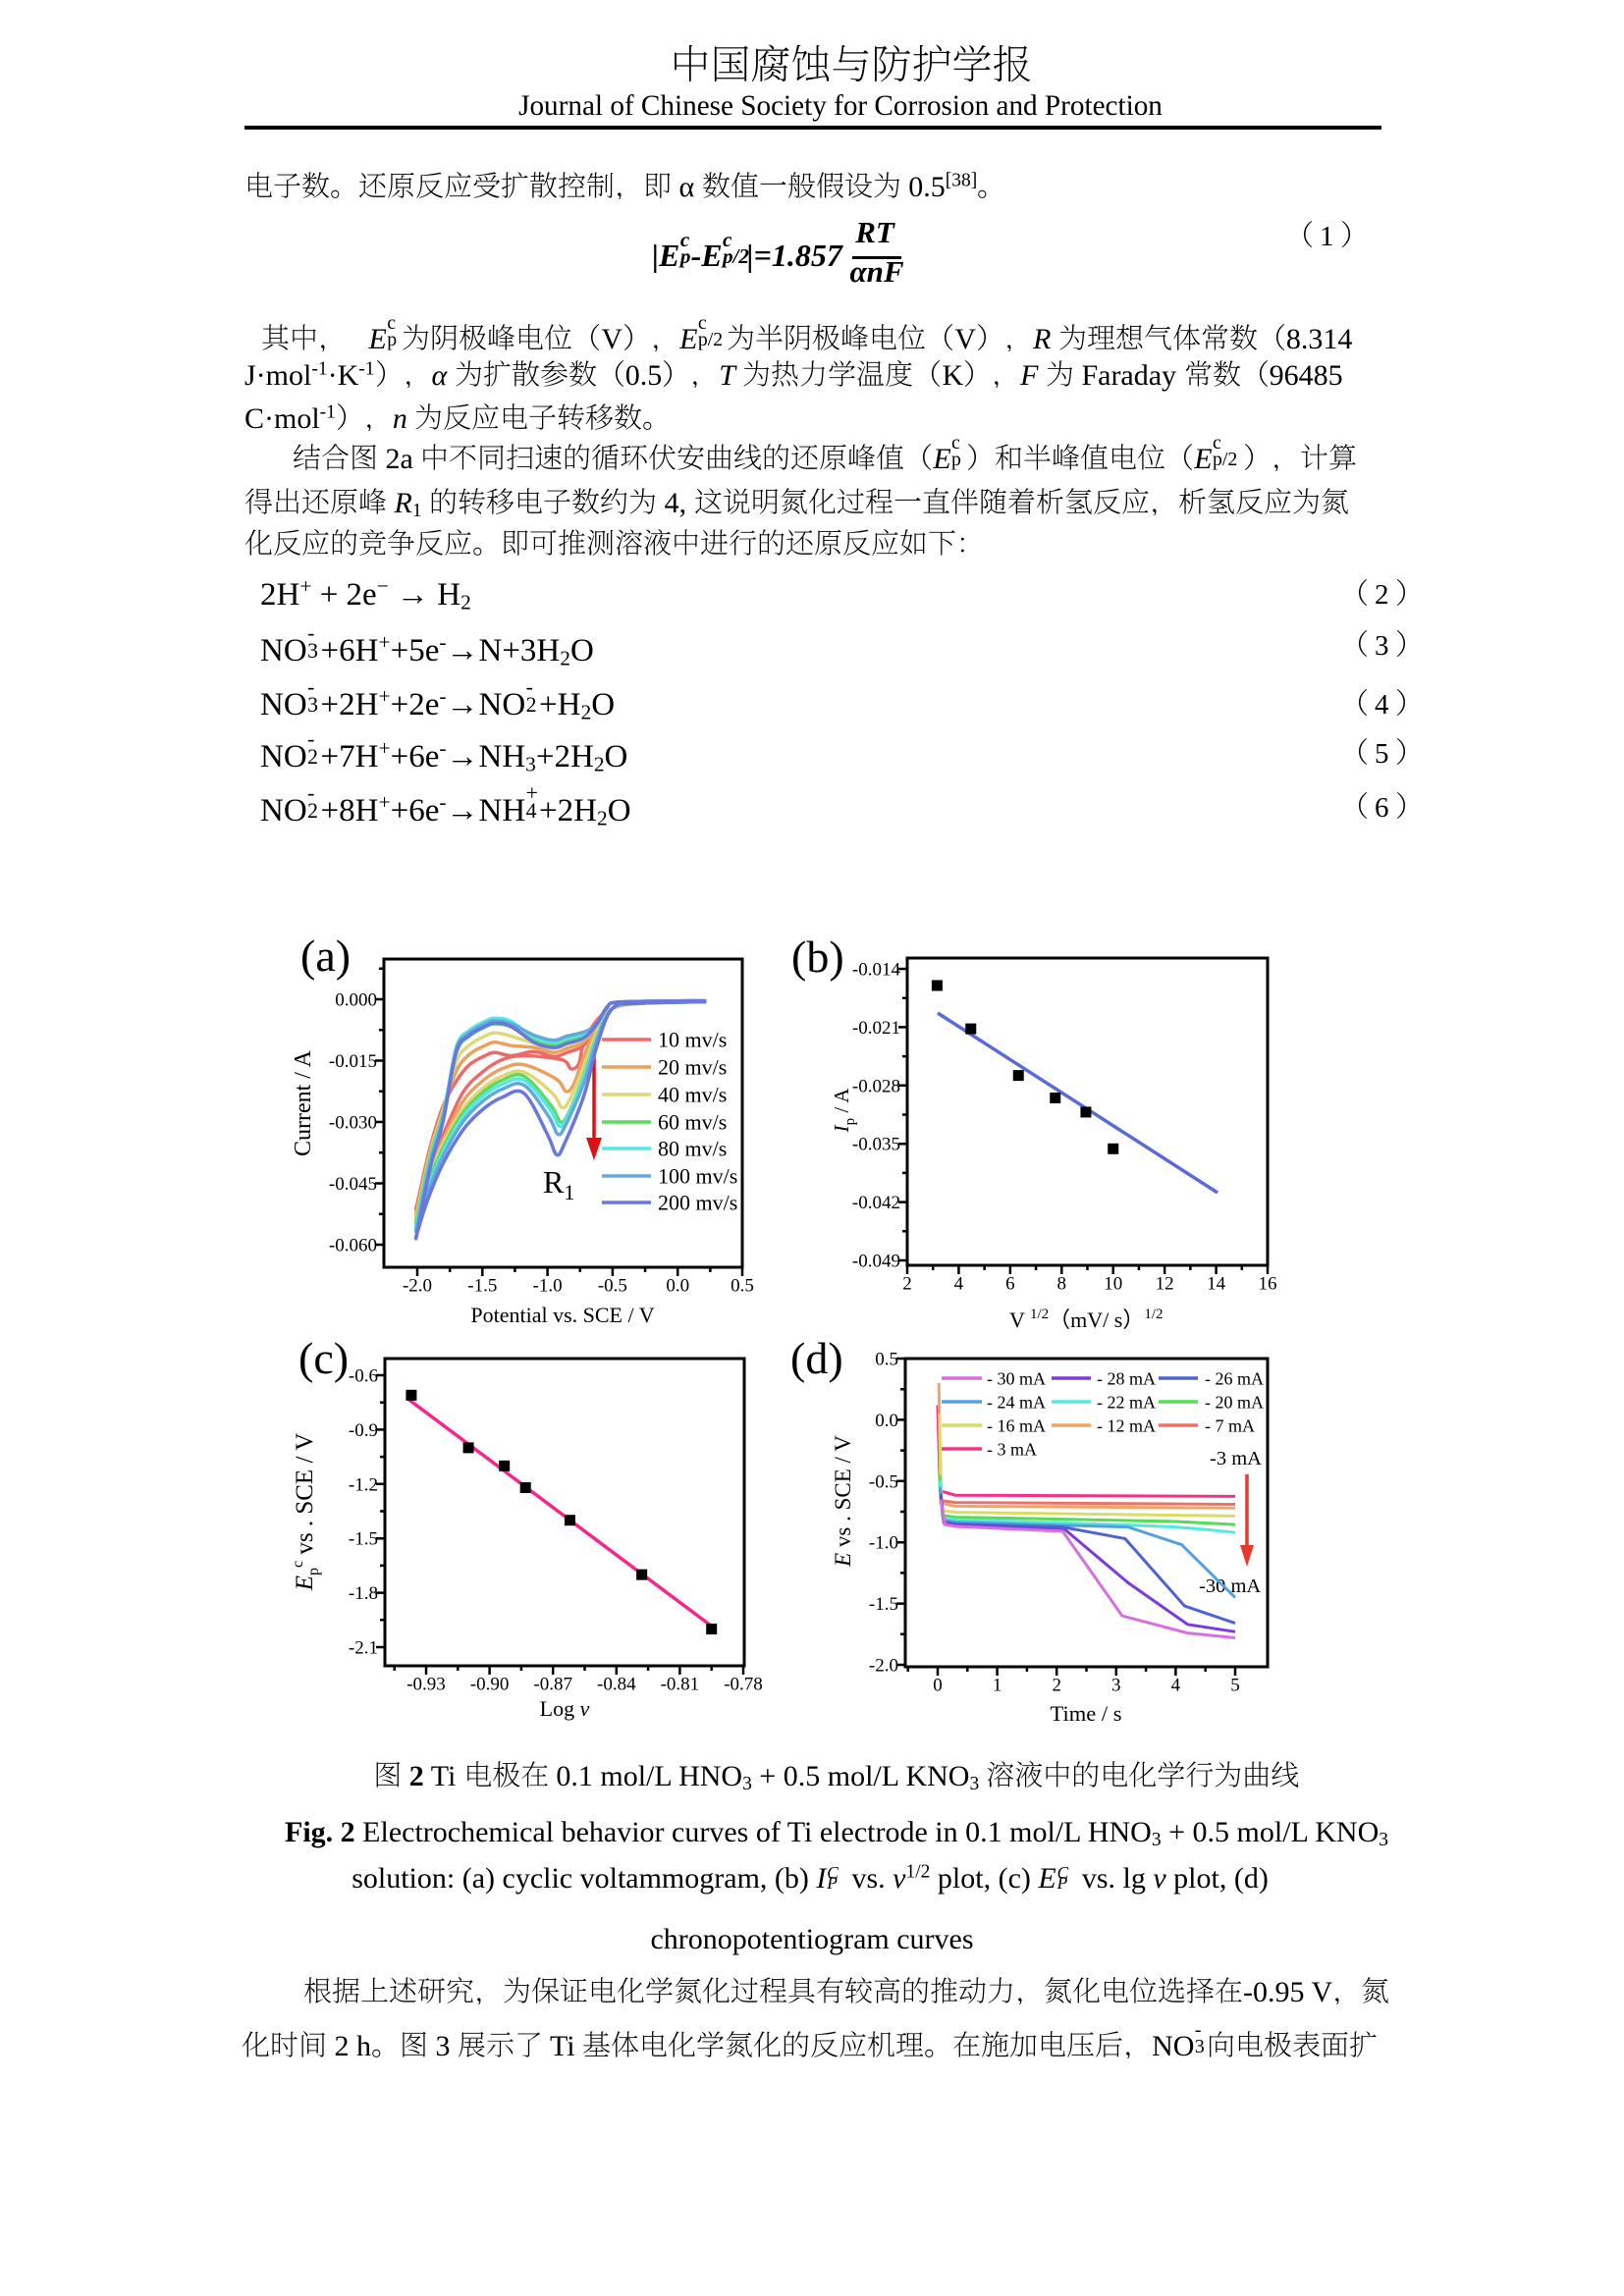 This screenshot has height=2296, width=1624. I want to click on svg-text: -0.93, so click(426, 1685).